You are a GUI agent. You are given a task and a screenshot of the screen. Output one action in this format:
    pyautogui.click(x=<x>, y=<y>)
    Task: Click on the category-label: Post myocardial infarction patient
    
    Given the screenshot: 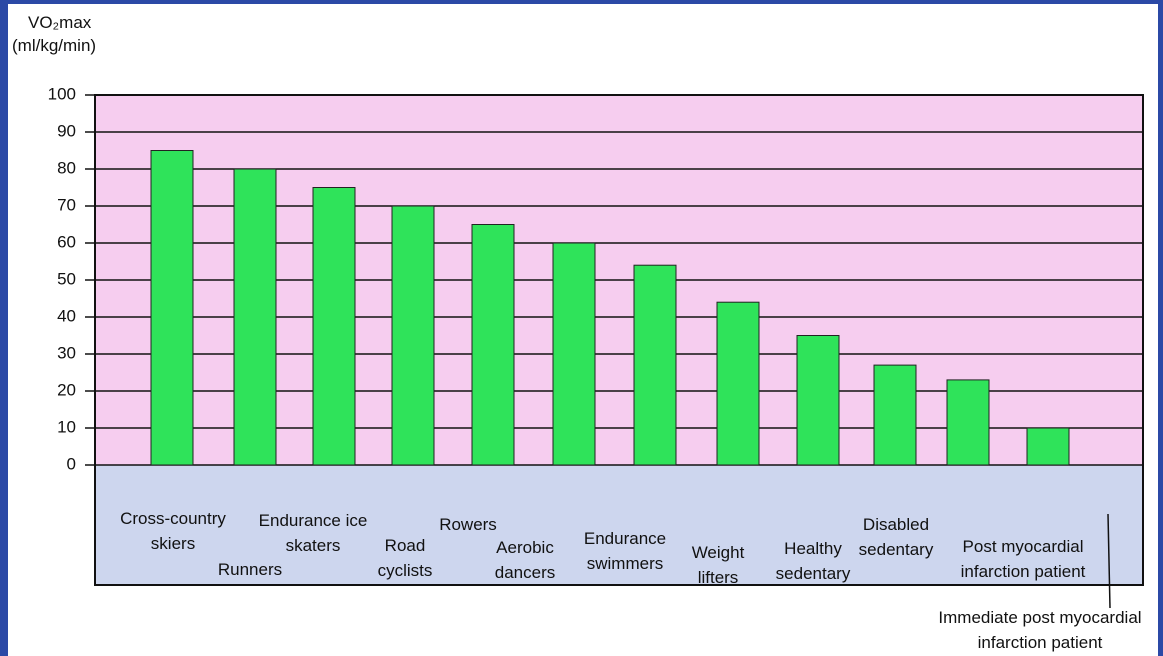 What is the action you would take?
    pyautogui.click(x=1023, y=559)
    